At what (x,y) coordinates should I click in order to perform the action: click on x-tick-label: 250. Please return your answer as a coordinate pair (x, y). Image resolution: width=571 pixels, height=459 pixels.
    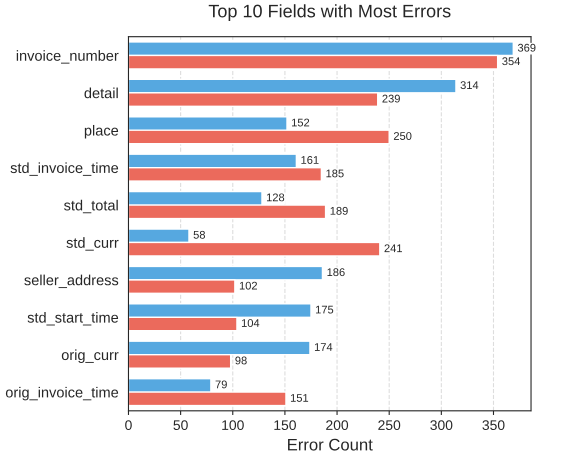
    Looking at the image, I should click on (389, 425).